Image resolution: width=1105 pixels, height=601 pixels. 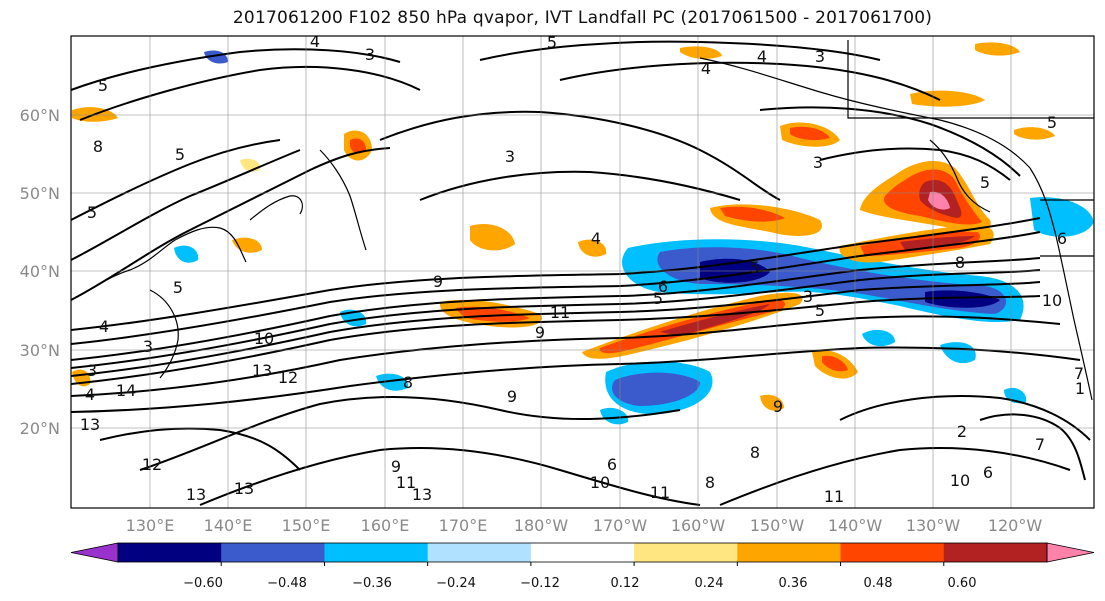 I want to click on colorbar-tick-label: −0.36, so click(x=372, y=583).